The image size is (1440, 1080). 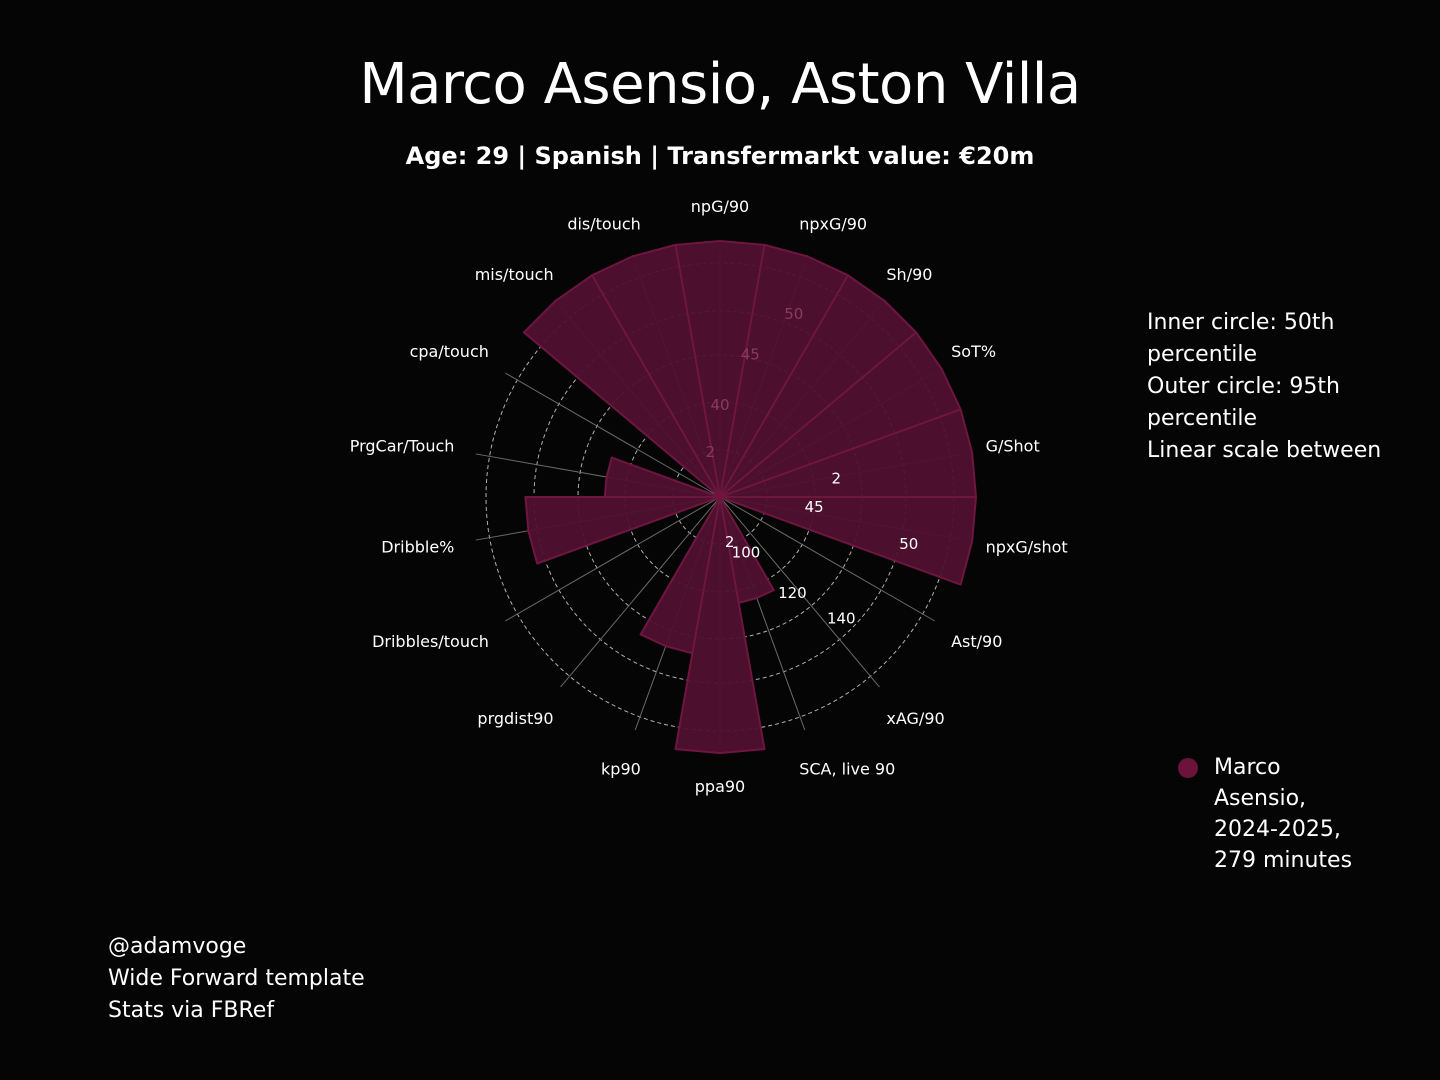 What do you see at coordinates (621, 769) in the screenshot?
I see `category-label: kp90` at bounding box center [621, 769].